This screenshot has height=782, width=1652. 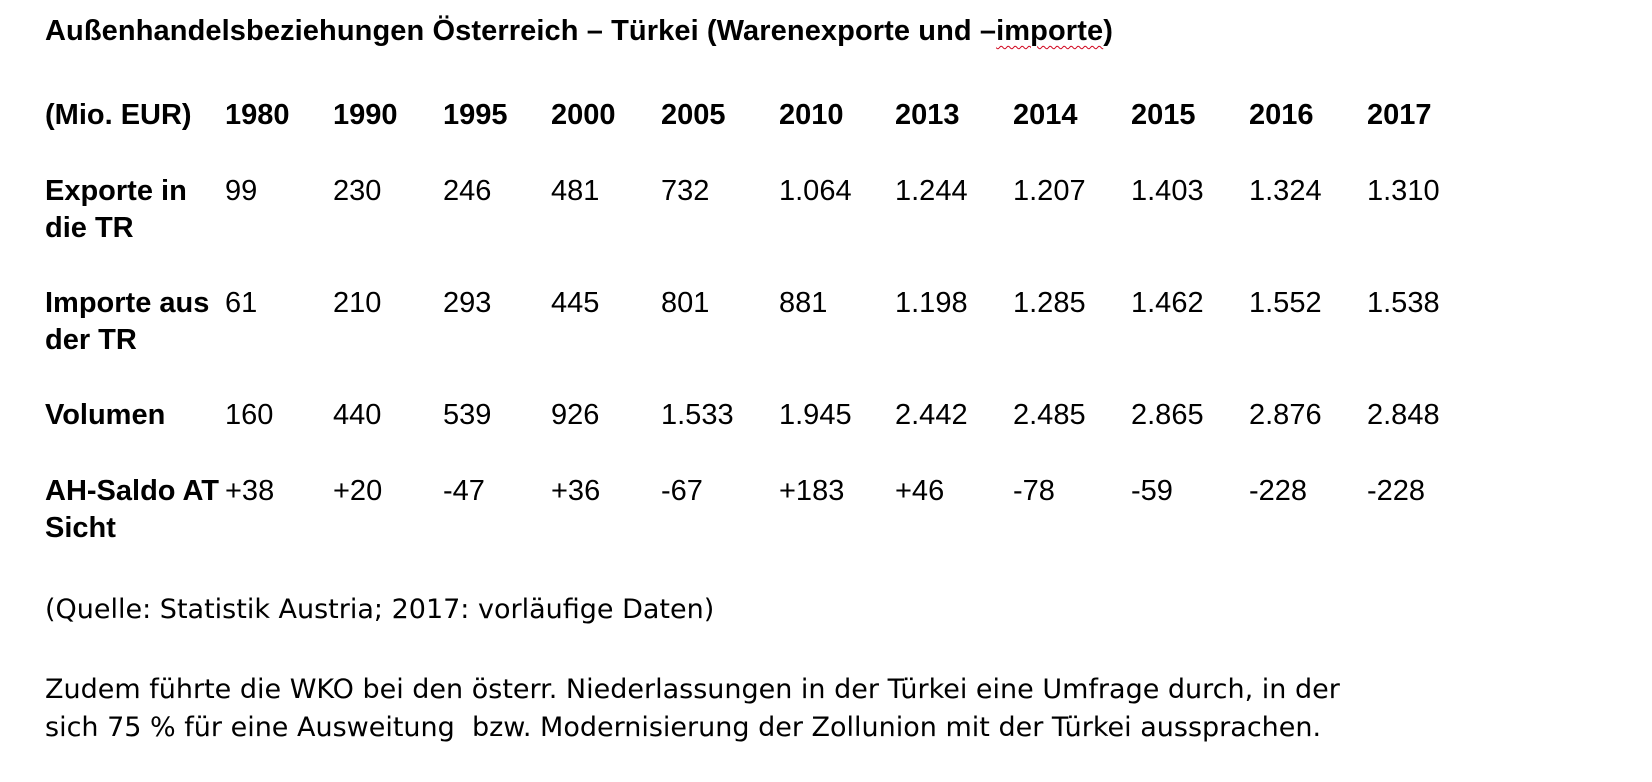 I want to click on table-cell: 2.876, so click(x=1285, y=415).